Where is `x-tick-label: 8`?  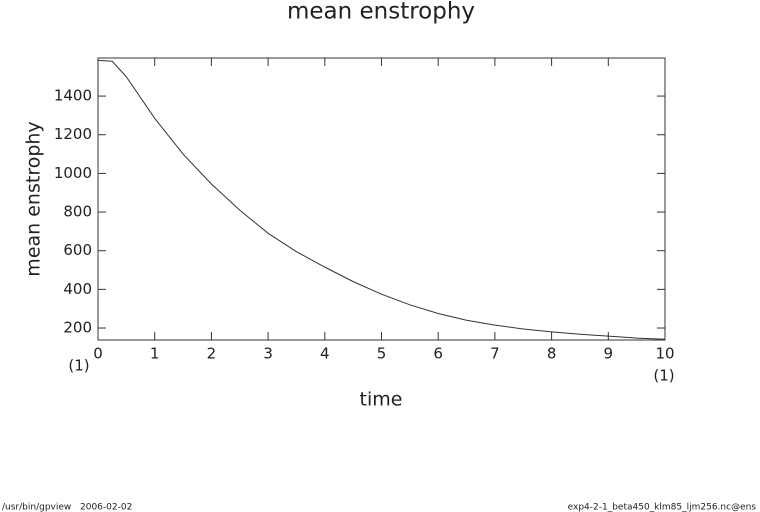
x-tick-label: 8 is located at coordinates (552, 354).